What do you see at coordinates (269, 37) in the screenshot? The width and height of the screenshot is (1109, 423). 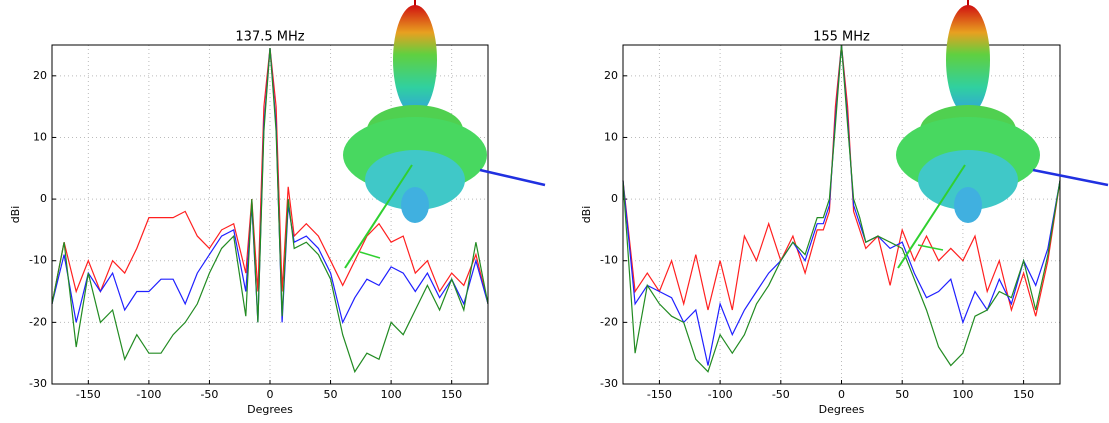 I see `chart-title: 137.5 MHz` at bounding box center [269, 37].